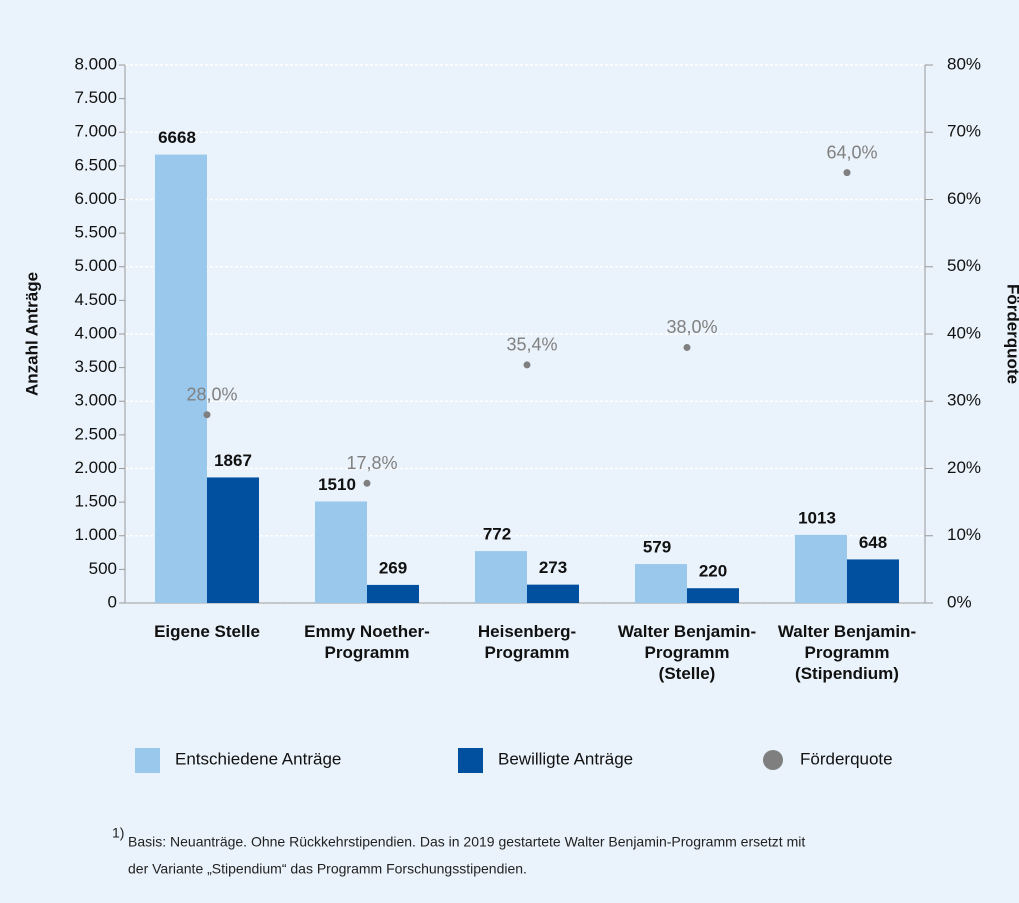 This screenshot has width=1019, height=903. What do you see at coordinates (964, 332) in the screenshot?
I see `y2-tick-label: 40%` at bounding box center [964, 332].